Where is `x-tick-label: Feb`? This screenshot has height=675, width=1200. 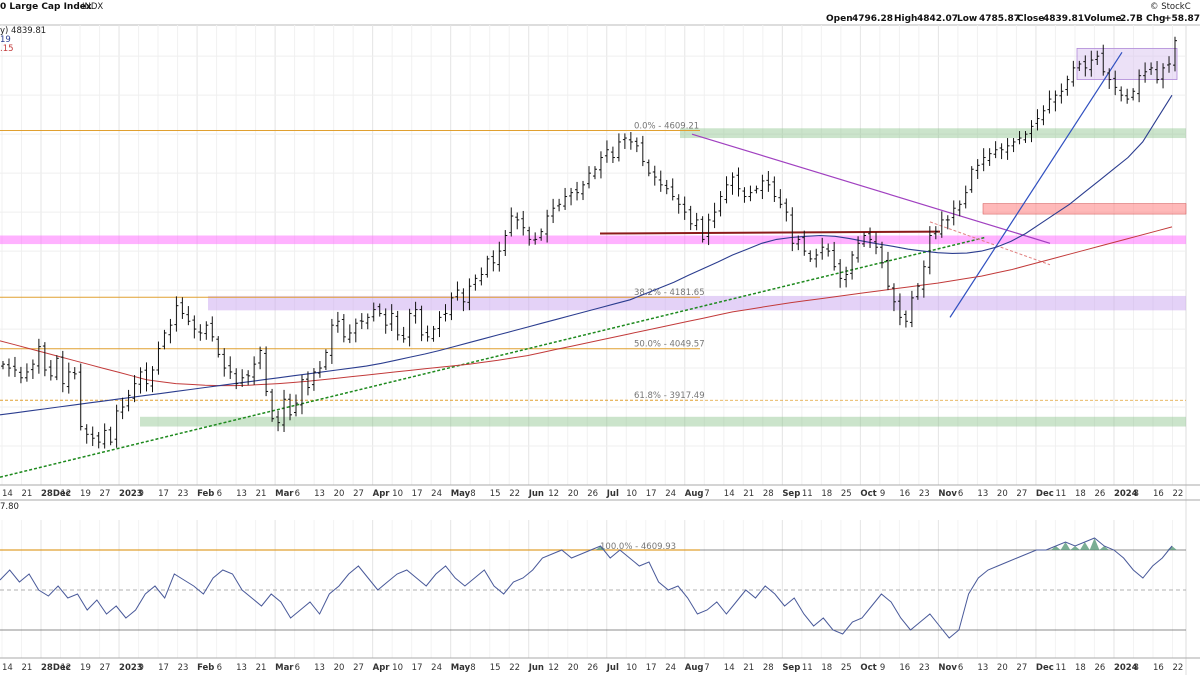 x-tick-label: Feb is located at coordinates (205, 494).